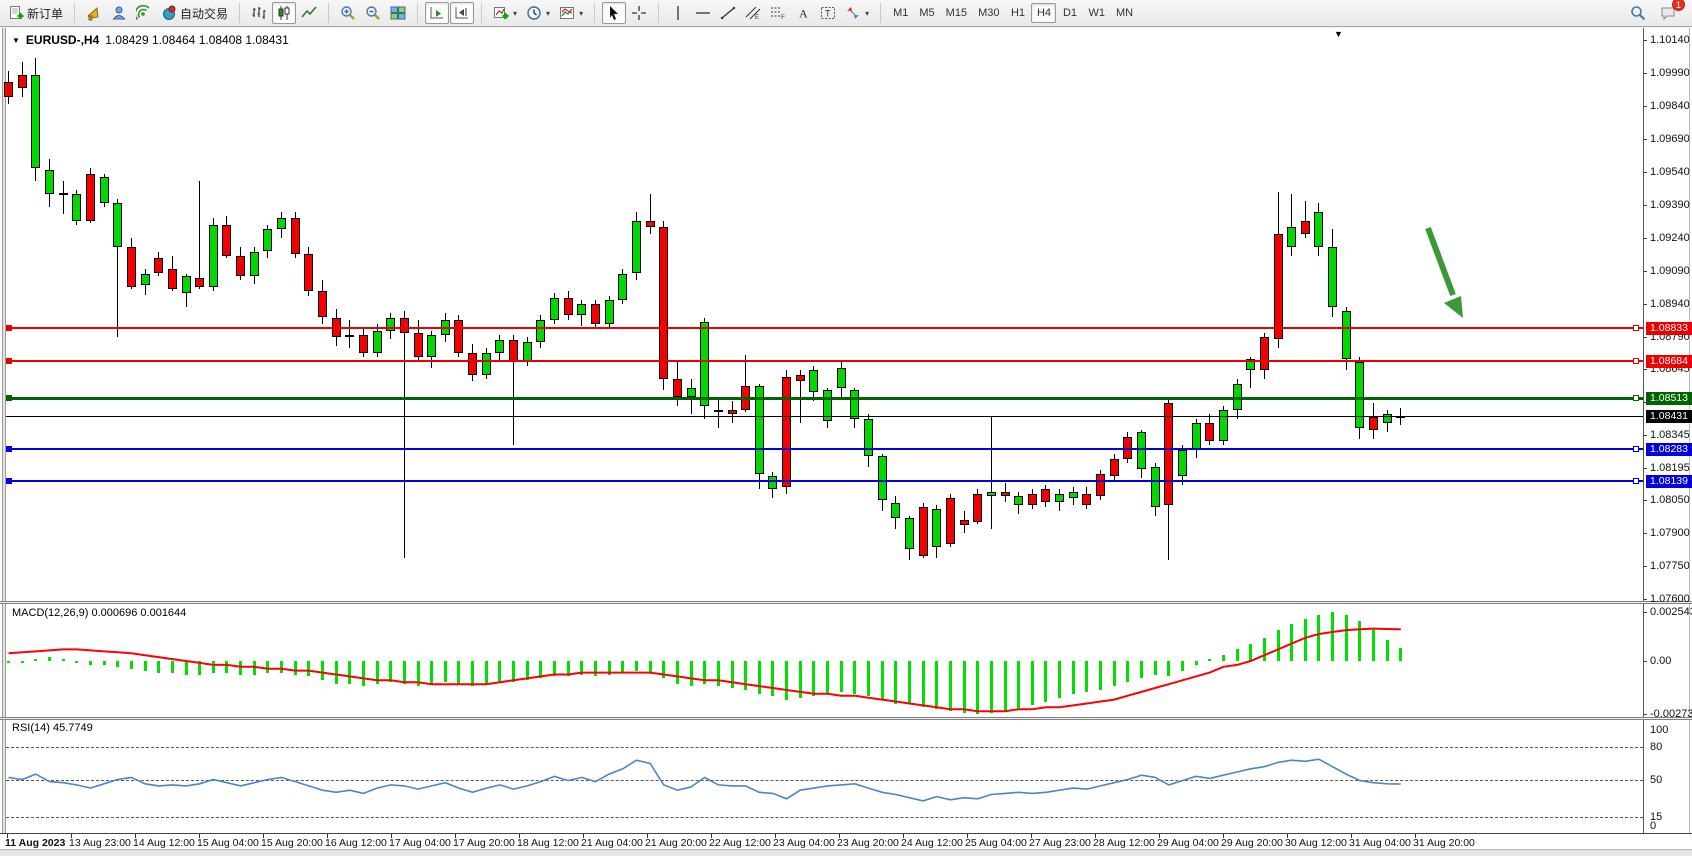 The height and width of the screenshot is (856, 1692). I want to click on indicators-icon, so click(501, 13).